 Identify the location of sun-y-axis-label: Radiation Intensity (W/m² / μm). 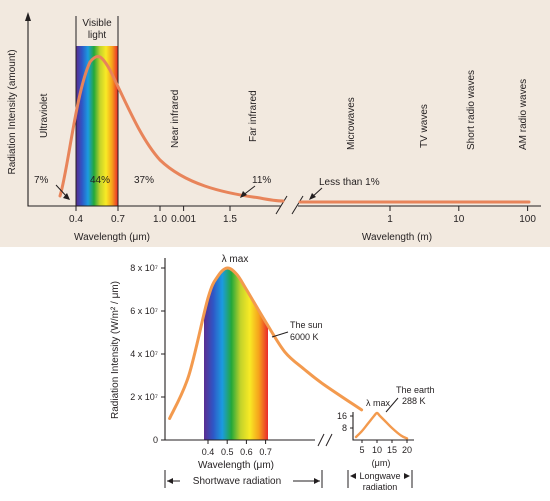
(115, 350).